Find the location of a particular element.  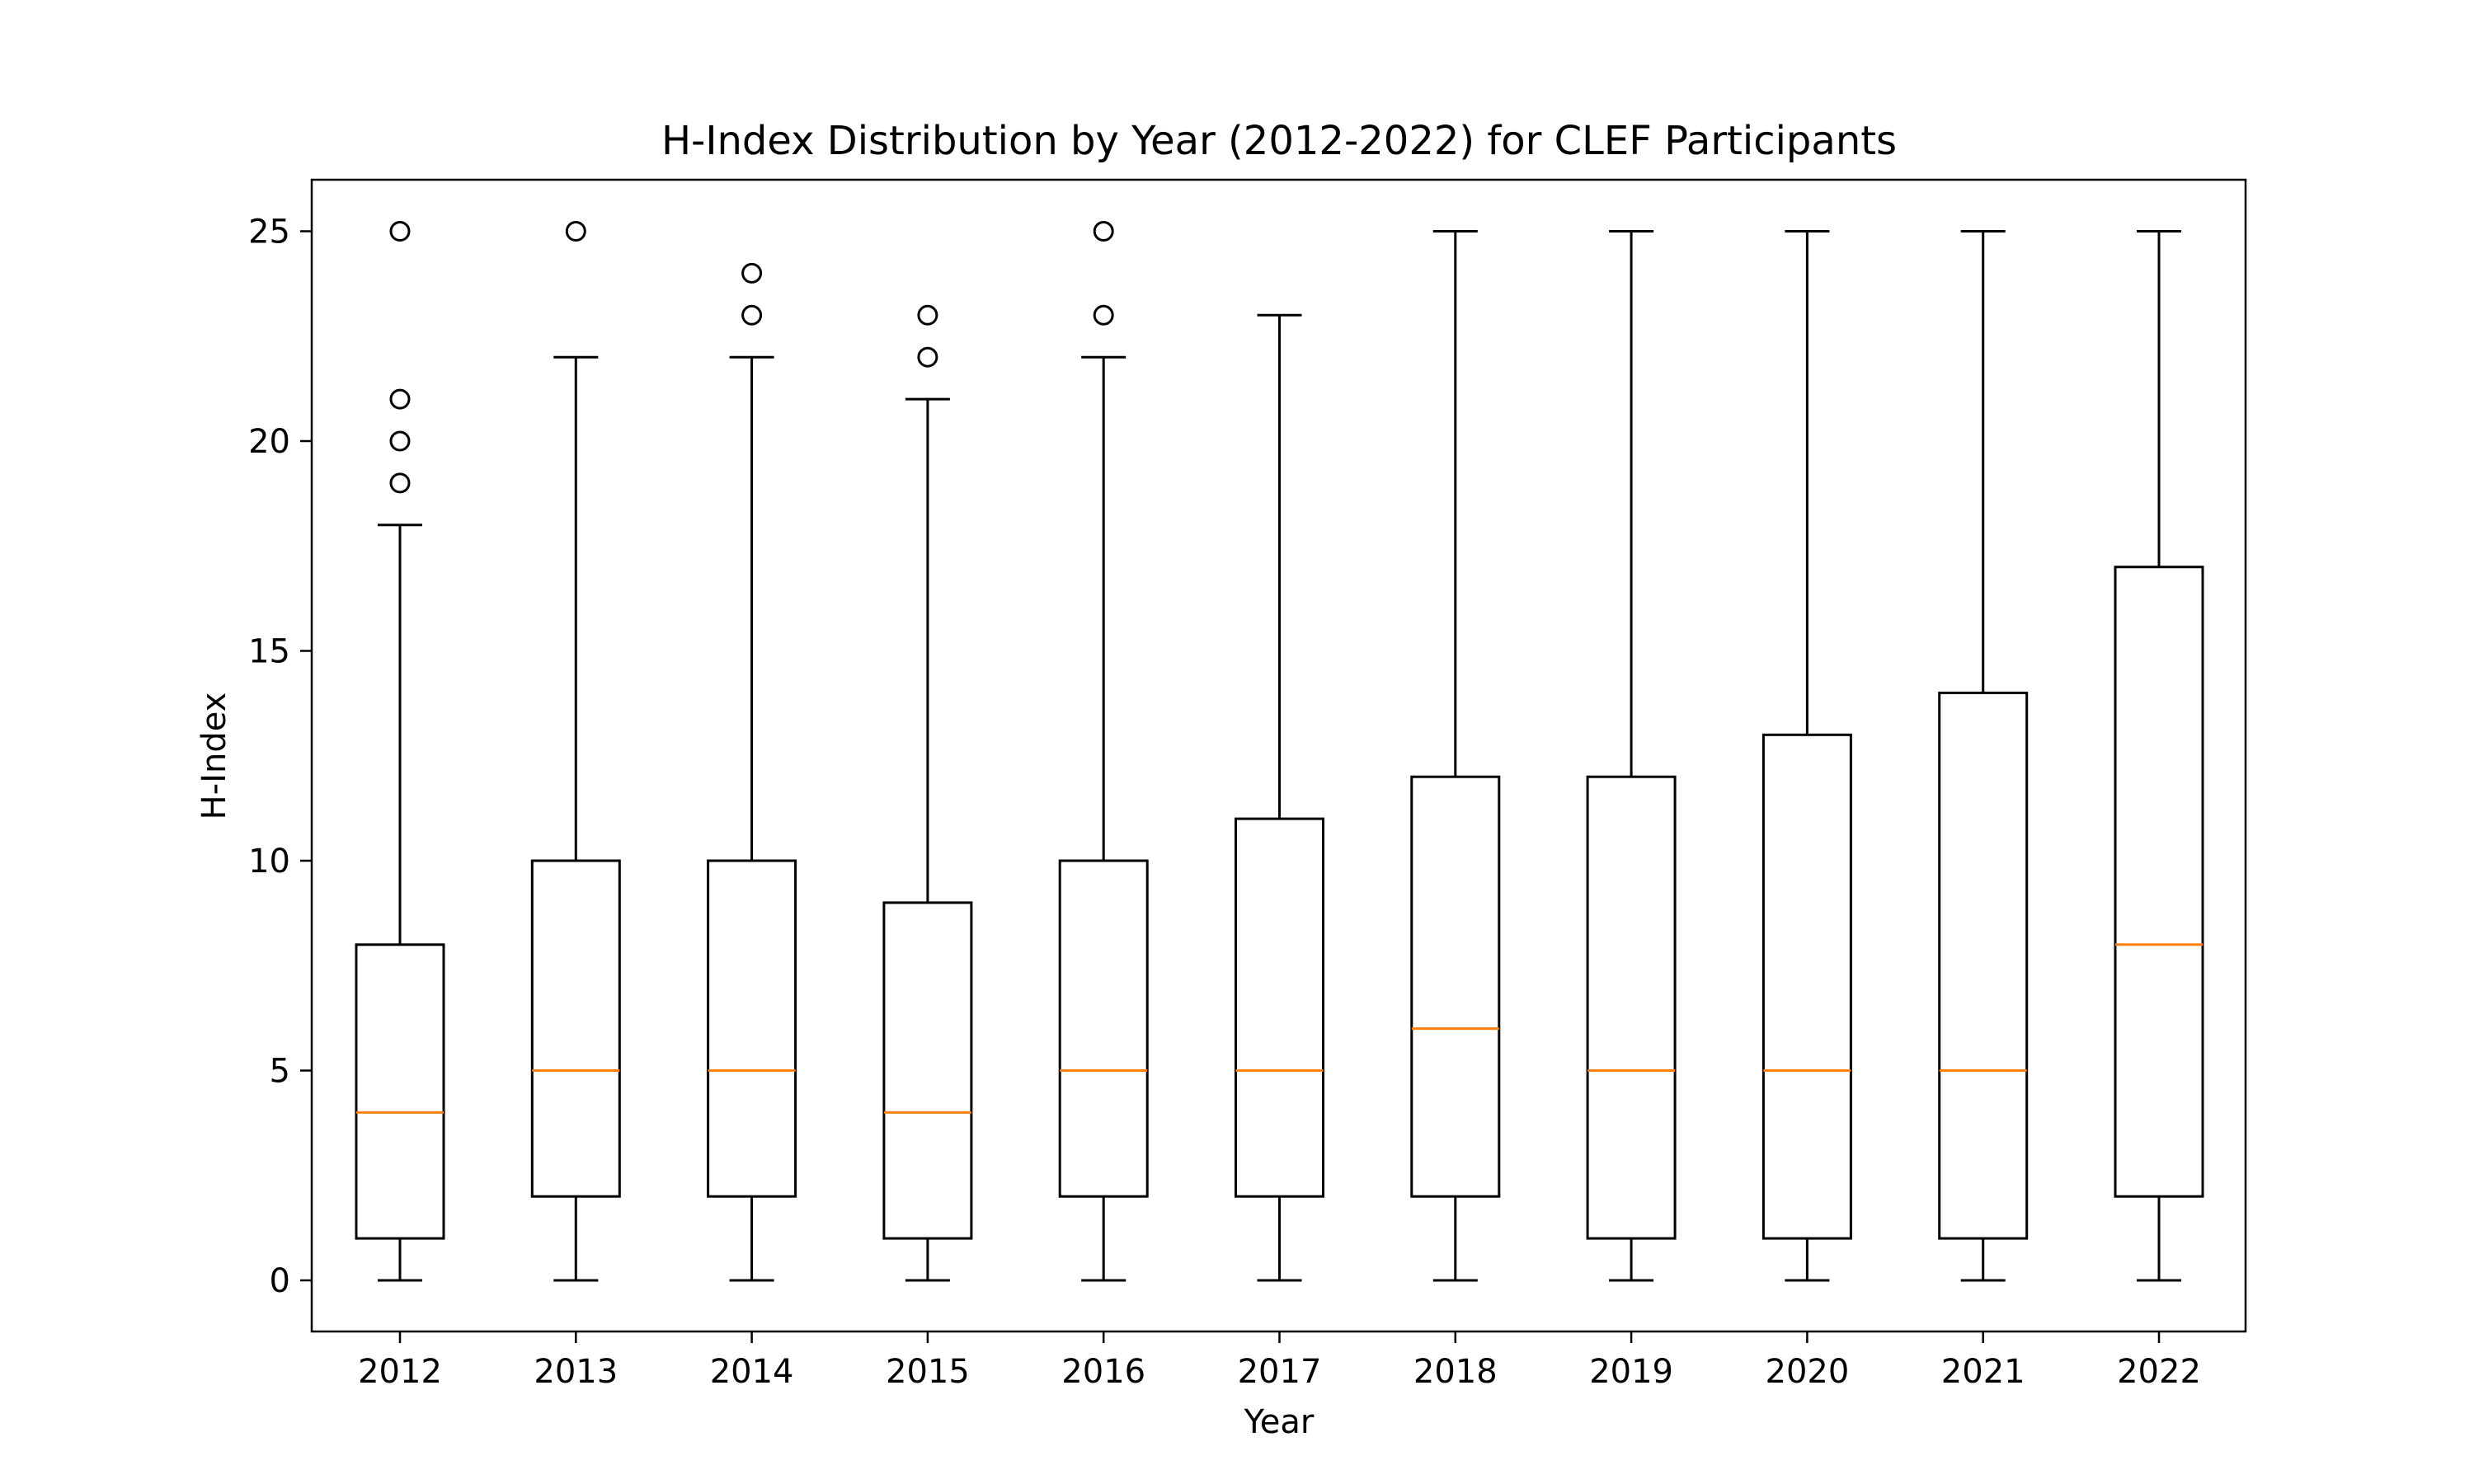

y-tick-label: 10 is located at coordinates (269, 862).